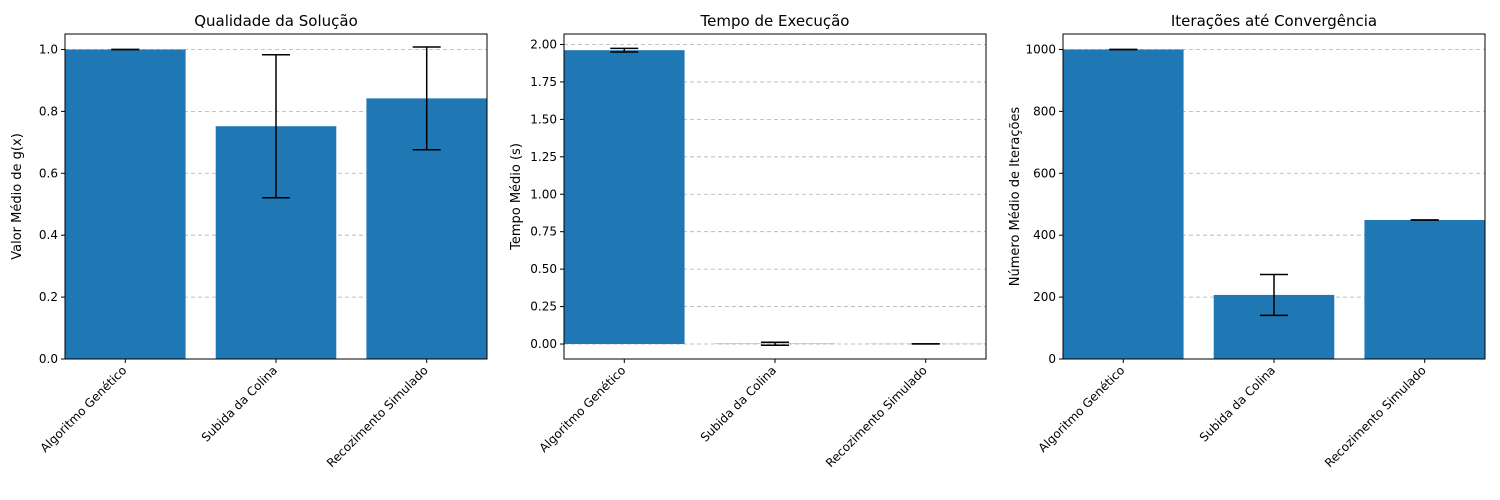 Image resolution: width=1500 pixels, height=500 pixels. What do you see at coordinates (1044, 297) in the screenshot?
I see `y-tick-label: 200` at bounding box center [1044, 297].